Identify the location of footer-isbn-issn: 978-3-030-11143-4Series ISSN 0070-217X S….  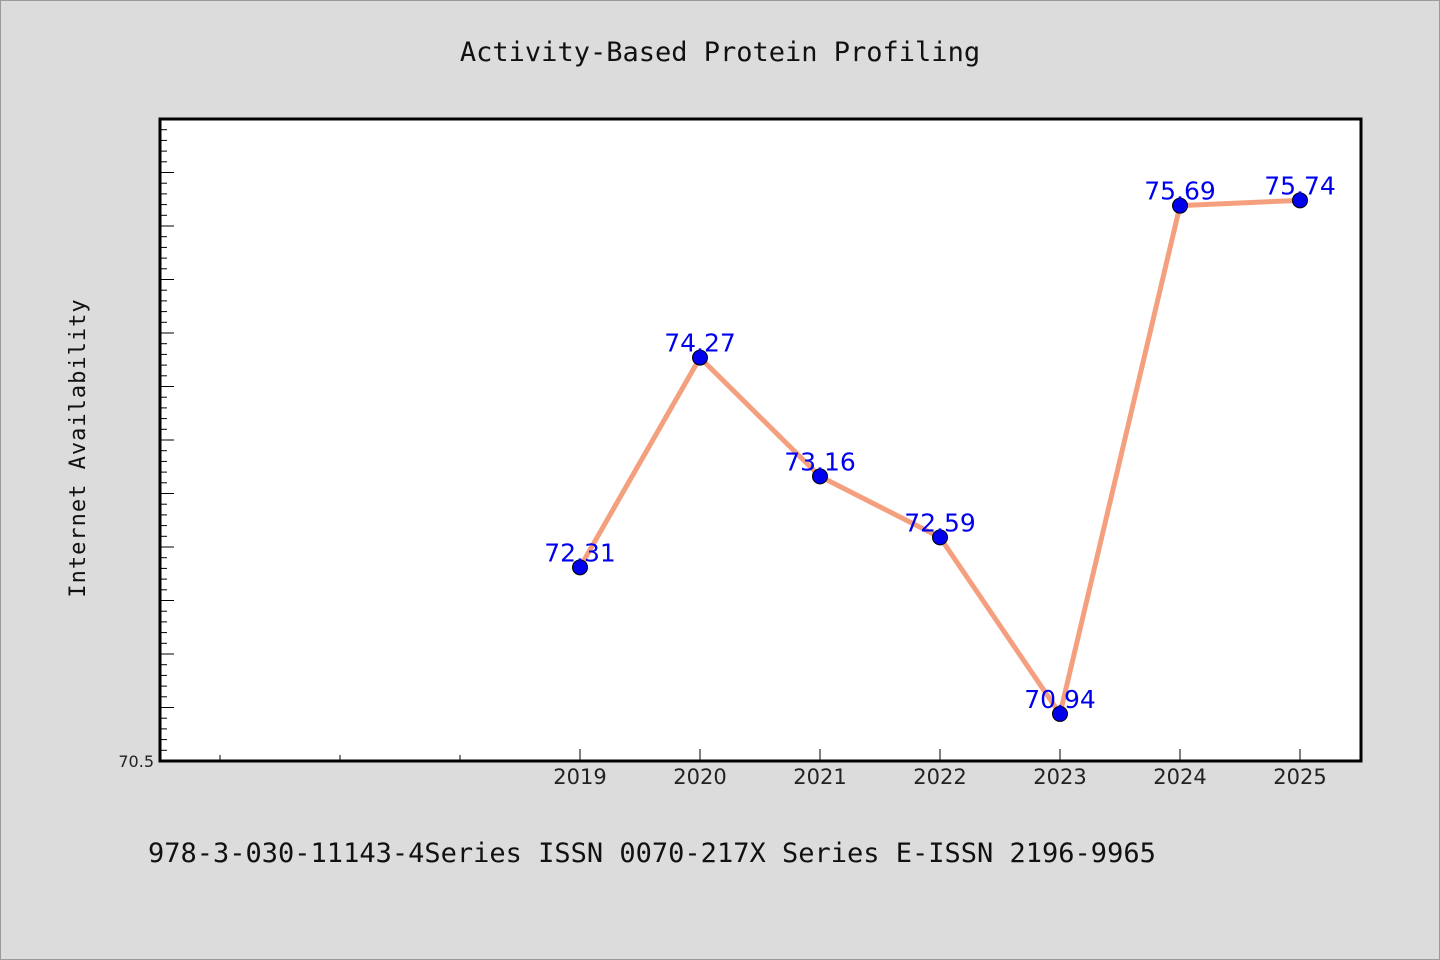
(652, 853).